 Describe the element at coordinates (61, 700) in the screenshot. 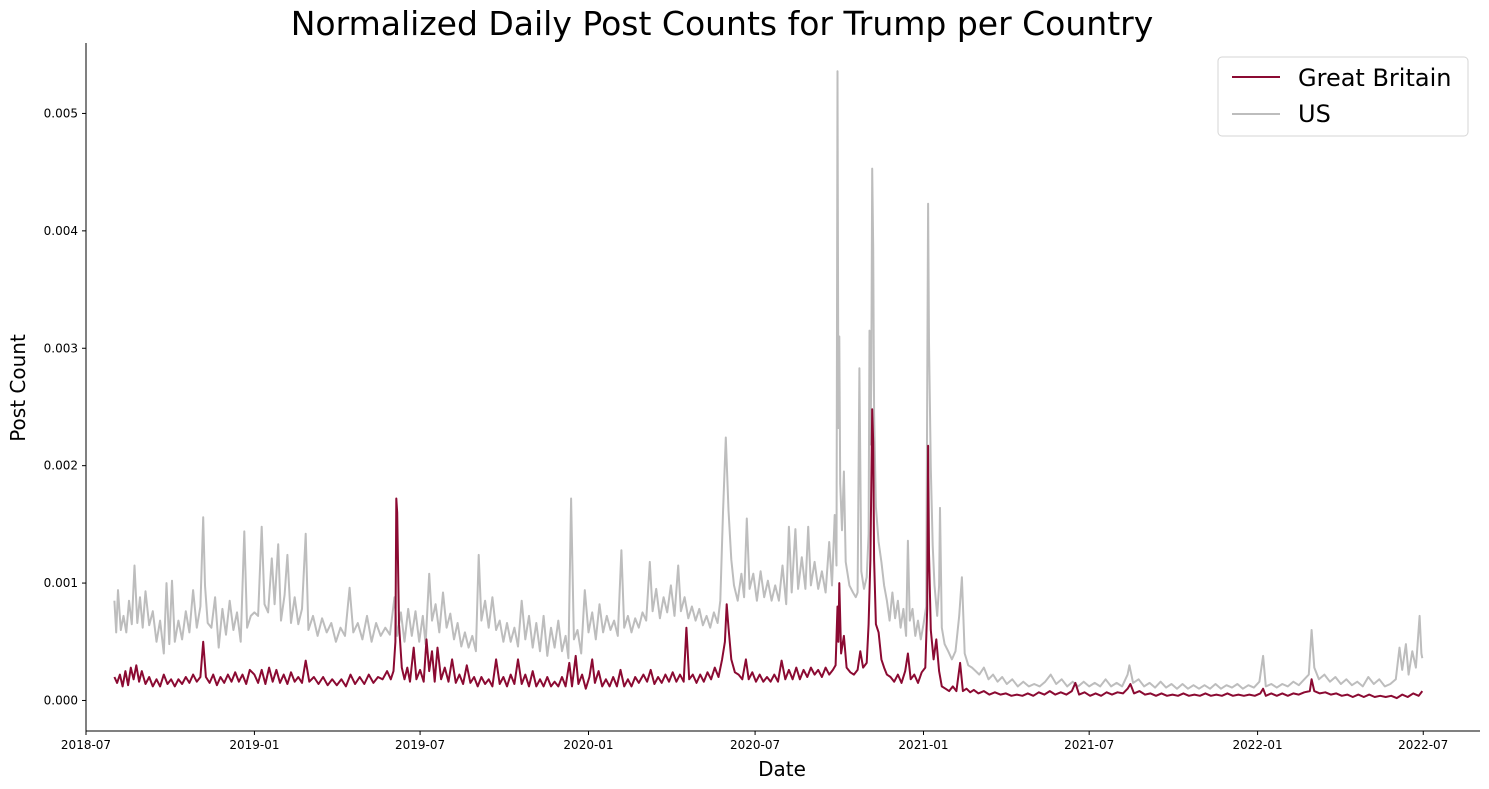

I see `y-tick-label: 0.000` at that location.